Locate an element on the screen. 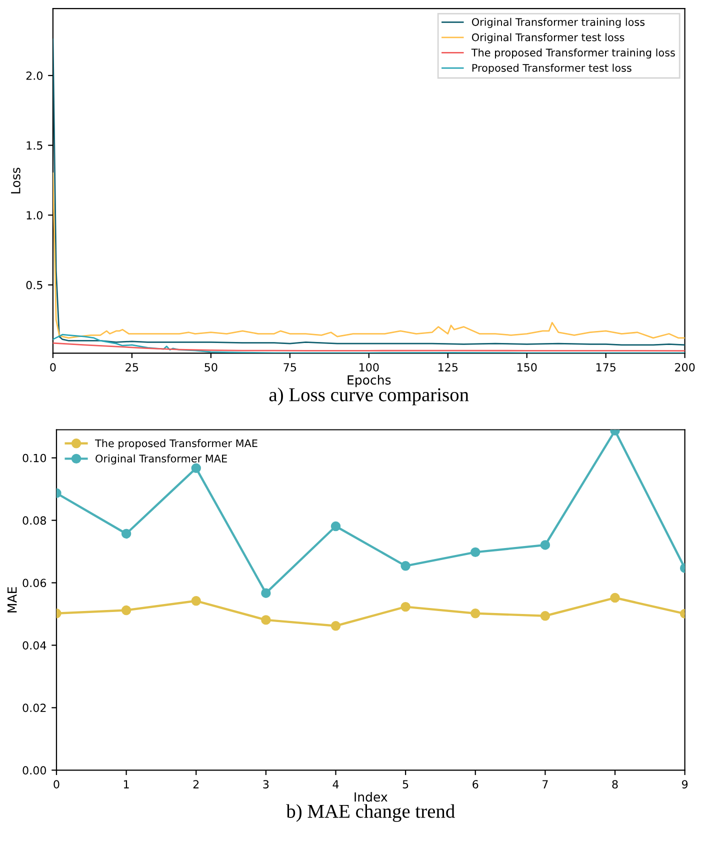  y-tick-label: 1.0 is located at coordinates (34, 215).